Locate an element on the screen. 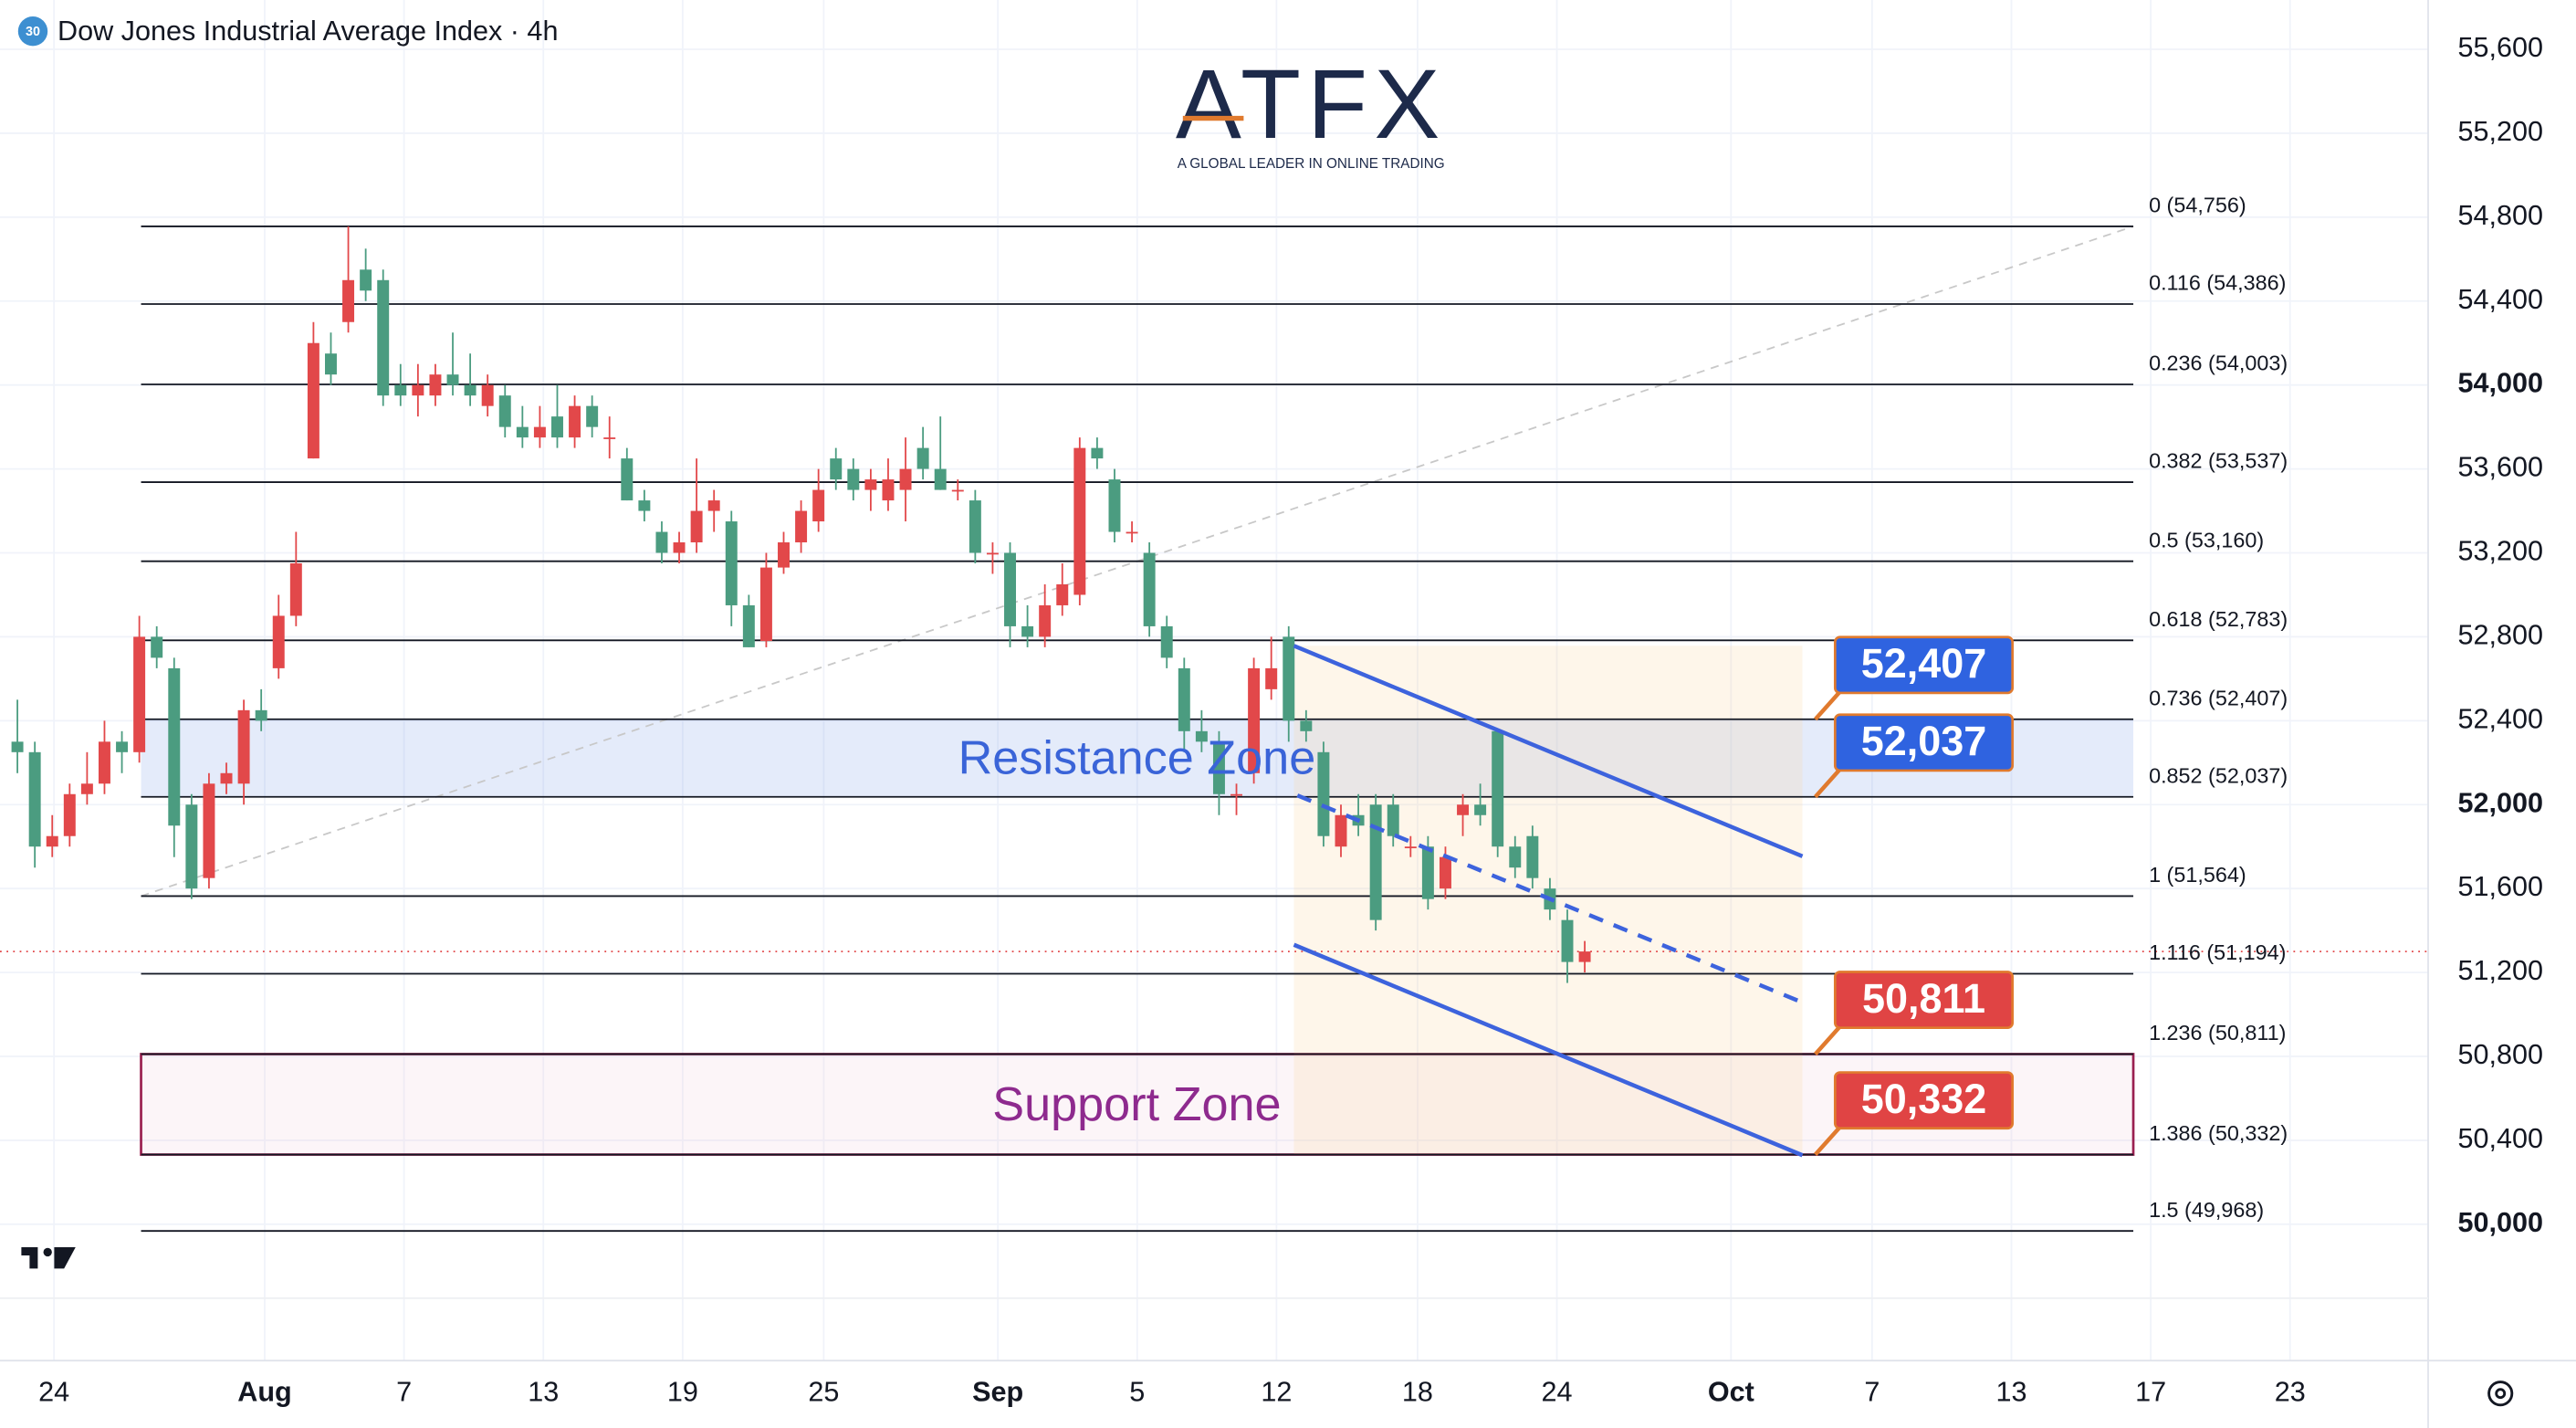  x-tick-label: Oct is located at coordinates (1731, 1391).